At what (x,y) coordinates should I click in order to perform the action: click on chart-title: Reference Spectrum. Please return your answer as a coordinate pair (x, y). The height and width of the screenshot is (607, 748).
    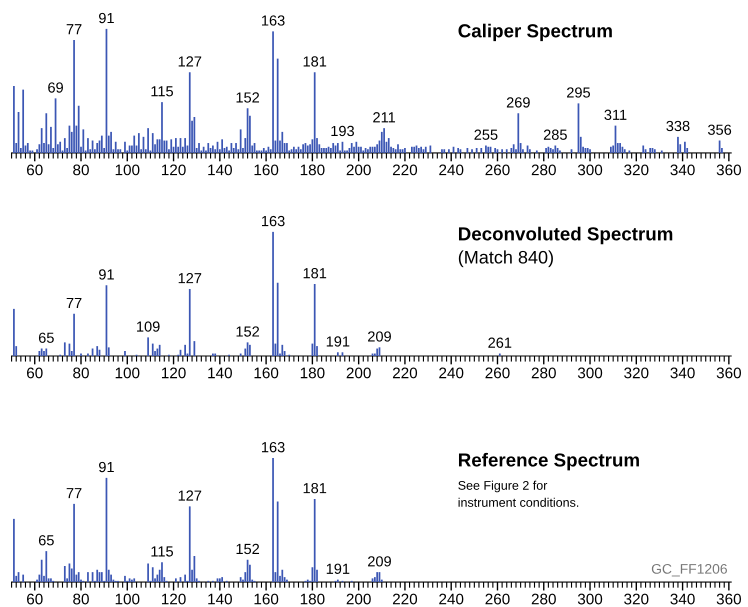
    Looking at the image, I should click on (548, 461).